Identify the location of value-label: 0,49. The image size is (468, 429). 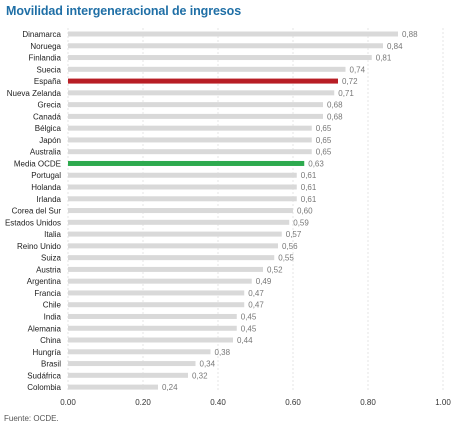
(264, 281).